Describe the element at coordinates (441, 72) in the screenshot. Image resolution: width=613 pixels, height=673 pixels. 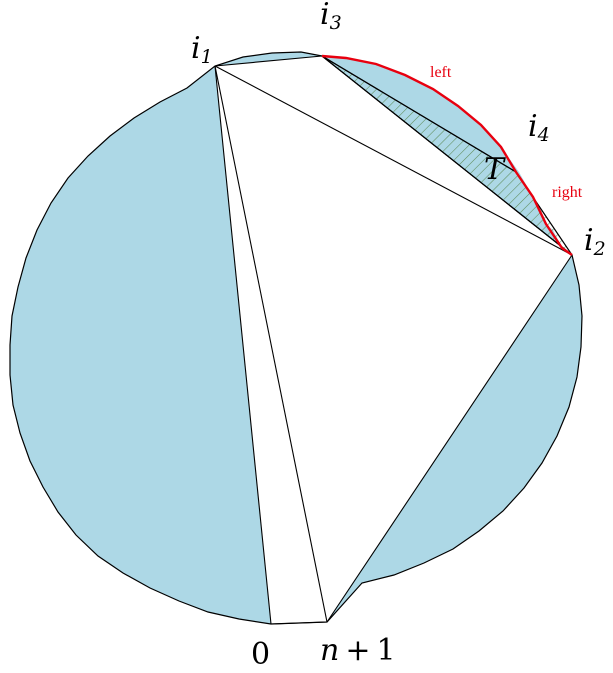
I see `arc-label-left: left` at that location.